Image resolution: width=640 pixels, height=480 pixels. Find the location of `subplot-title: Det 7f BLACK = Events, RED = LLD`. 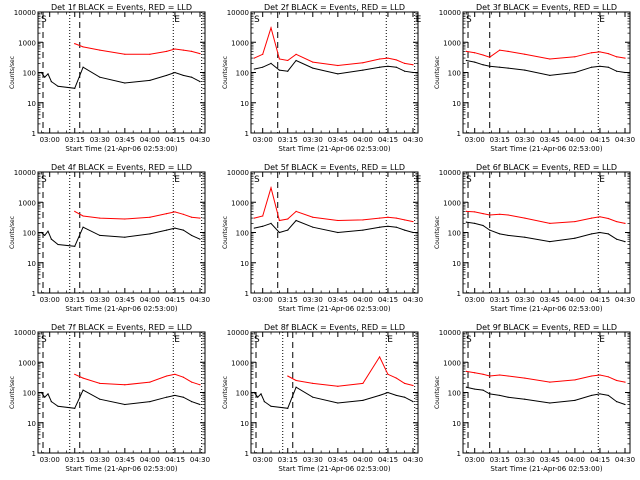

subplot-title: Det 7f BLACK = Events, RED = LLD is located at coordinates (121, 327).